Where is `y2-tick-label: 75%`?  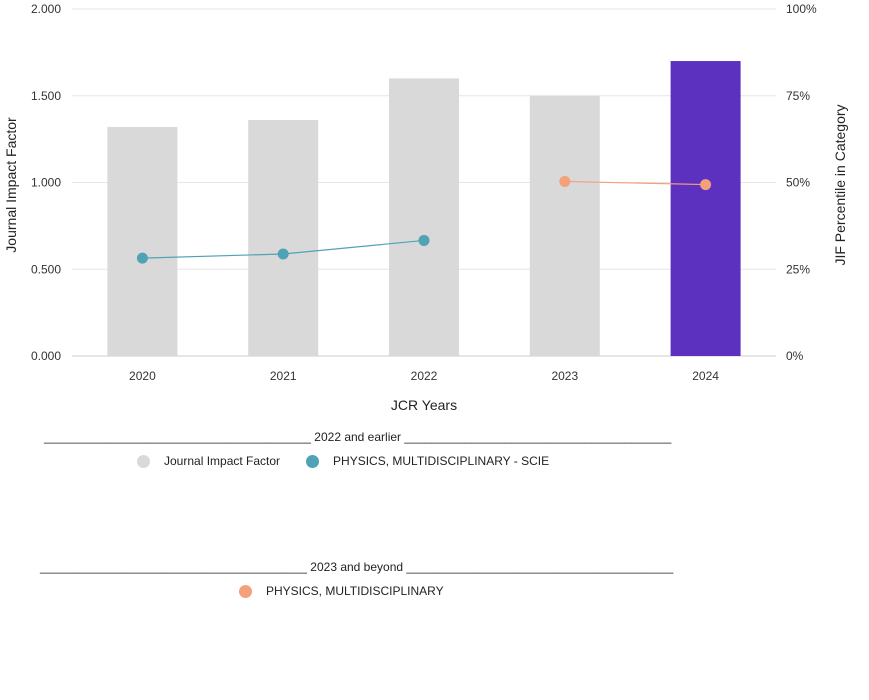 y2-tick-label: 75% is located at coordinates (798, 96).